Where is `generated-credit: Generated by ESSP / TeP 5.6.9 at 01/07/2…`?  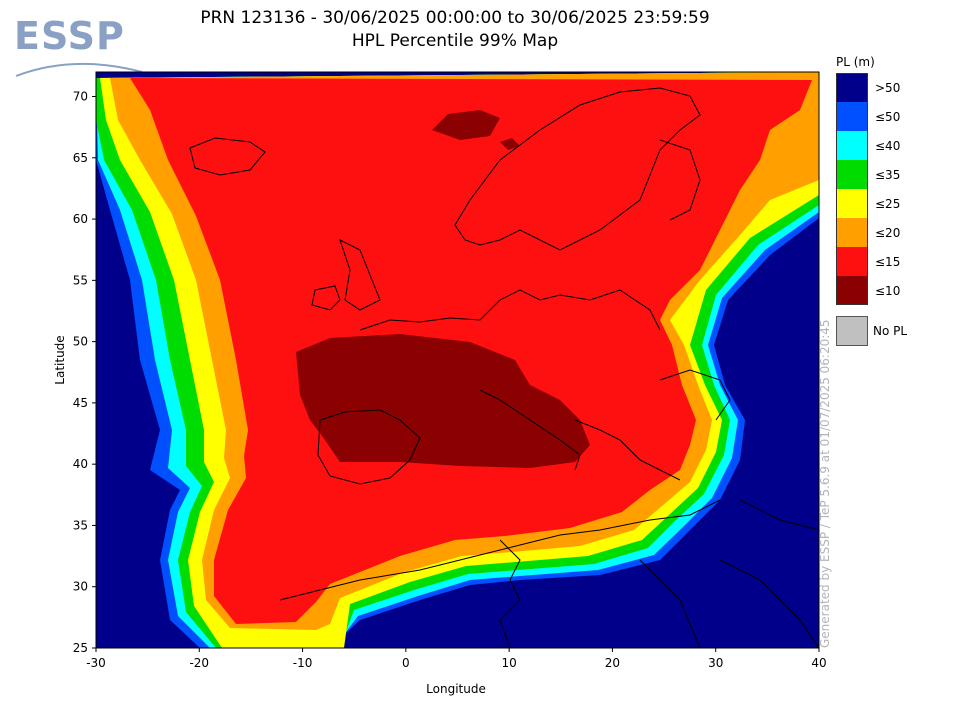 generated-credit: Generated by ESSP / TeP 5.6.9 at 01/07/2… is located at coordinates (825, 483).